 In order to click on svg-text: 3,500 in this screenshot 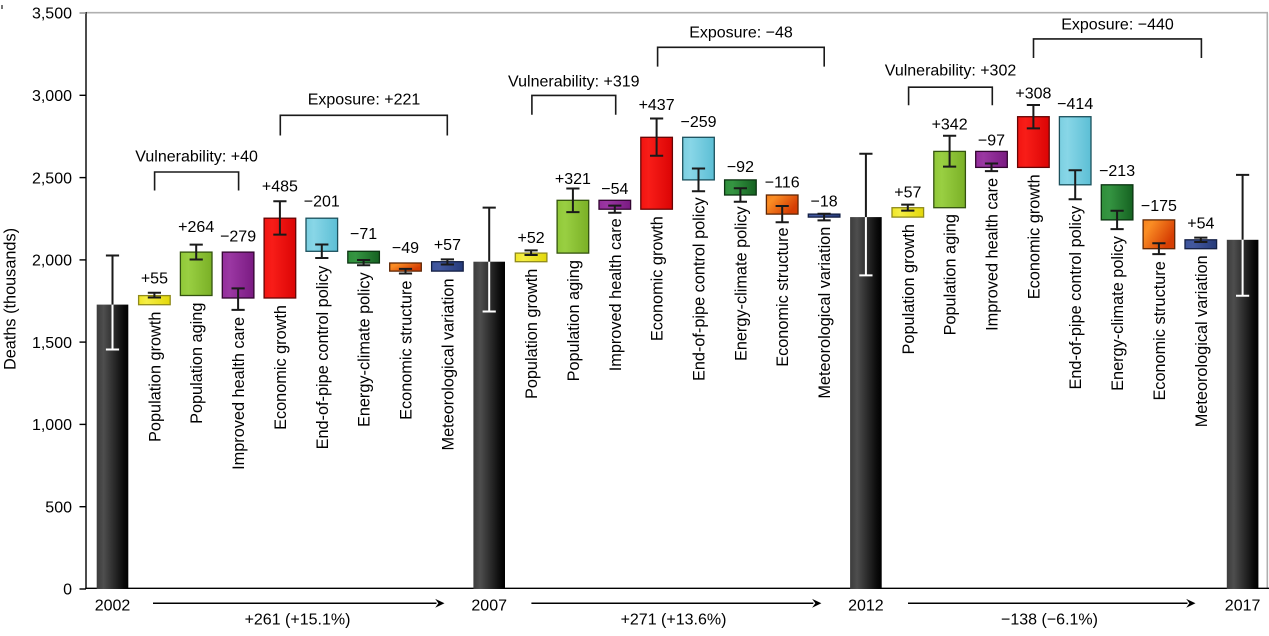, I will do `click(52, 14)`.